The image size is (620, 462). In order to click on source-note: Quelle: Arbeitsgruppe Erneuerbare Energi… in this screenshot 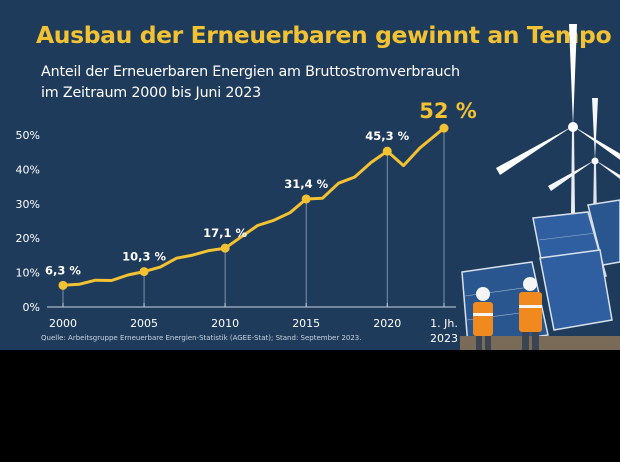, I will do `click(201, 338)`.